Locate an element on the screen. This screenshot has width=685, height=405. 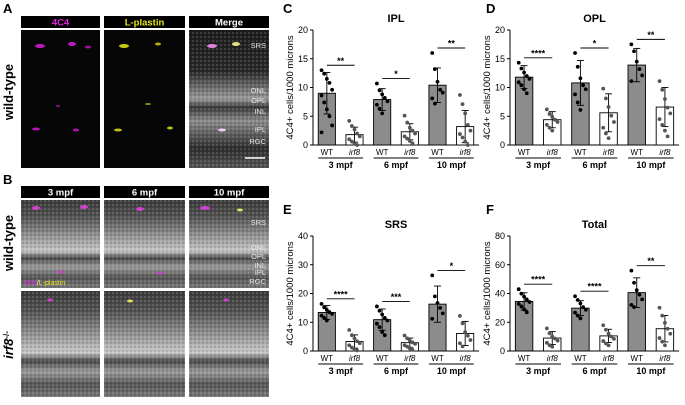
y-tick-label: 5 is located at coordinates (502, 116).